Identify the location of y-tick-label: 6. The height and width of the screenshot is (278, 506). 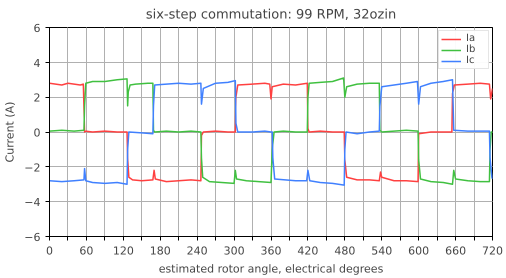
(37, 28).